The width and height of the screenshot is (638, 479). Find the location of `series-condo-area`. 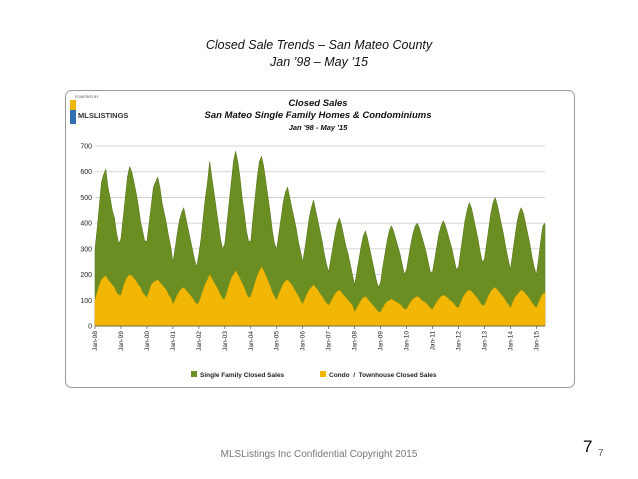

series-condo-area is located at coordinates (320, 296).